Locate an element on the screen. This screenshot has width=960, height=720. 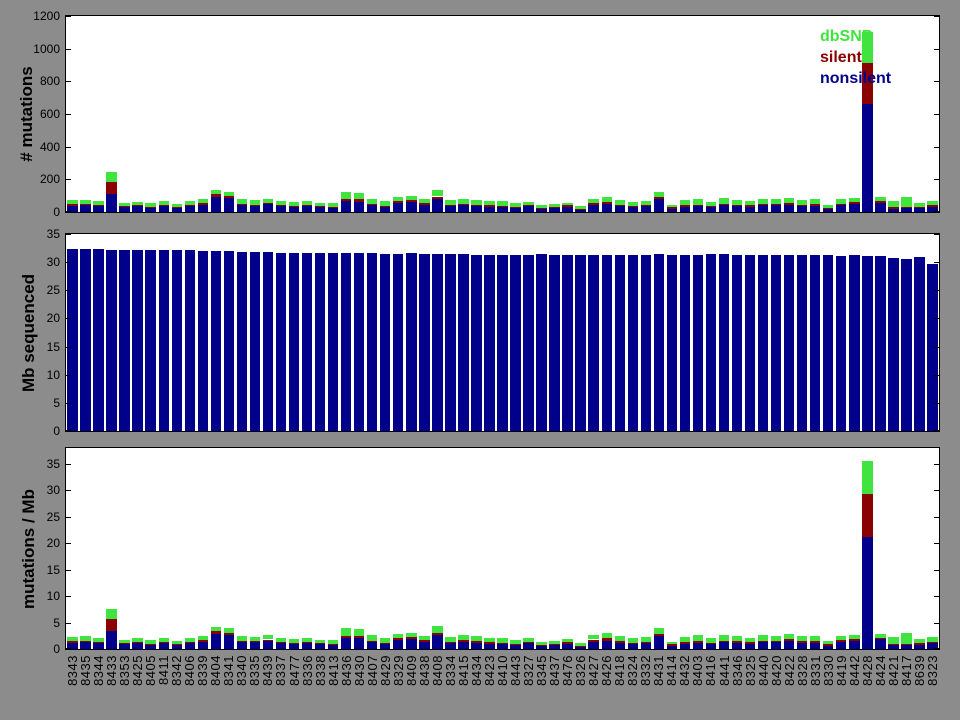
y-tick-label: 25 is located at coordinates (53, 290).